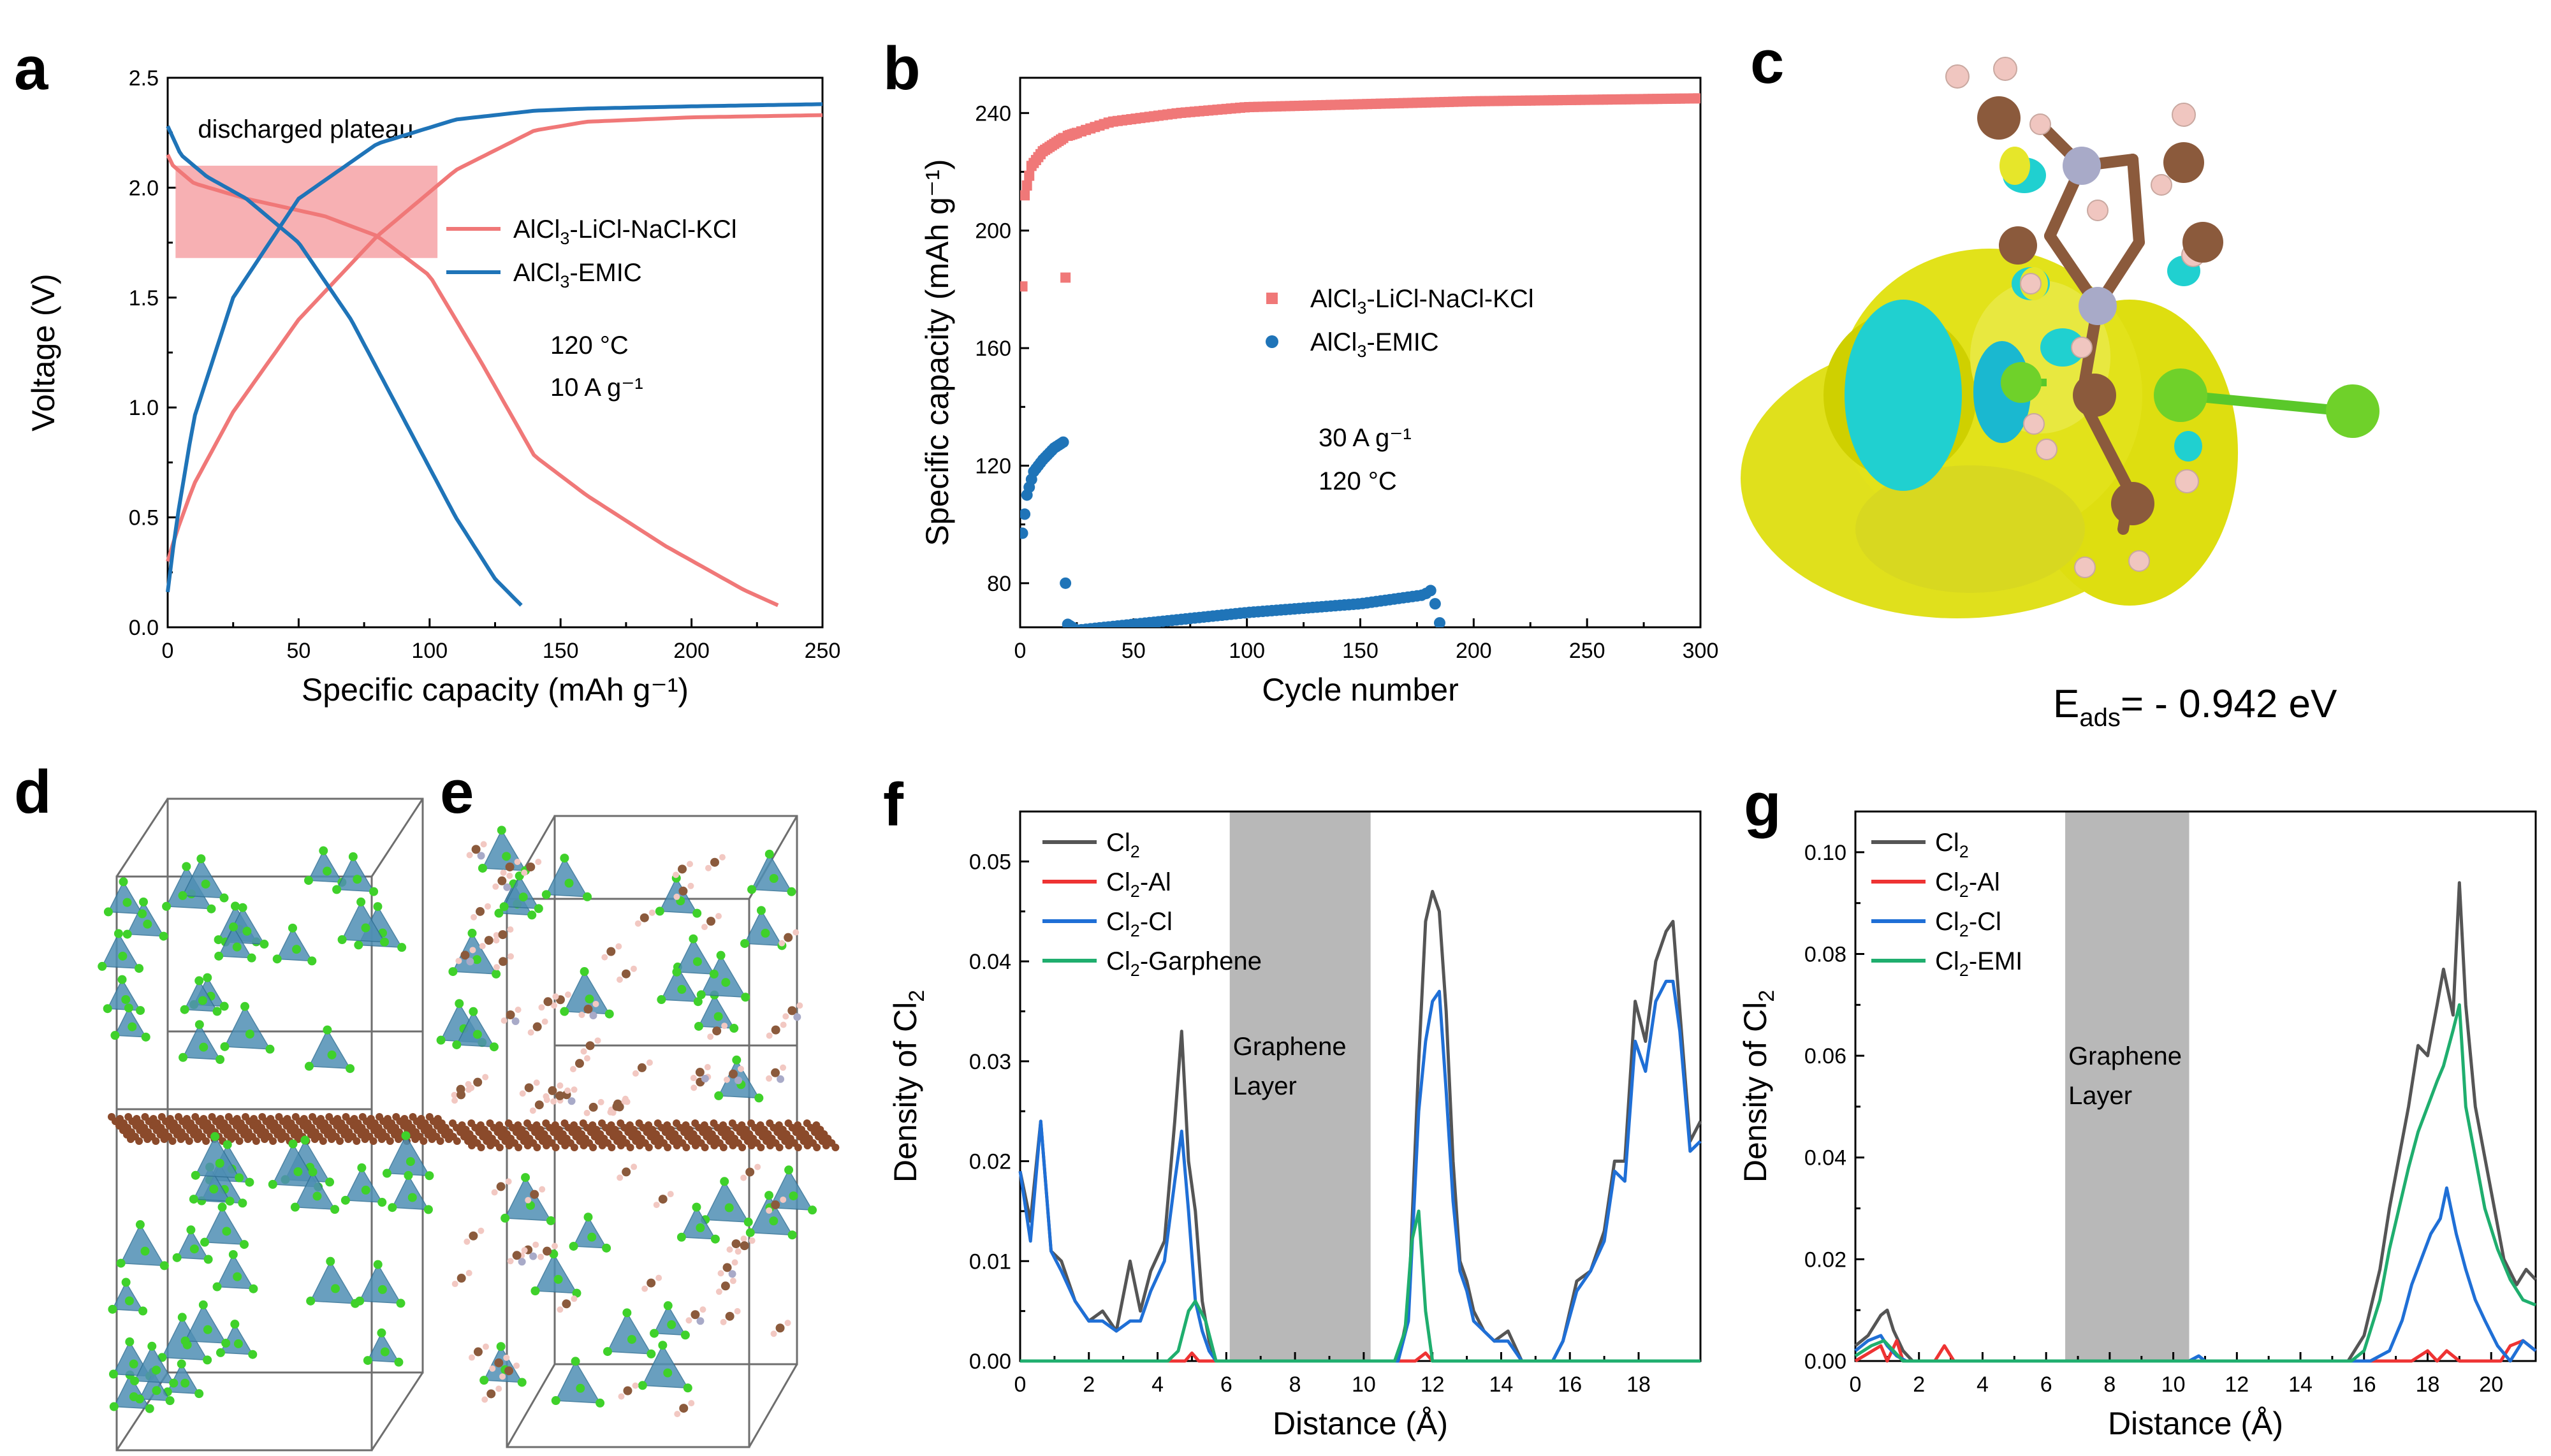 The width and height of the screenshot is (2551, 1456). I want to click on x-tick-label-g: 20, so click(2491, 1384).